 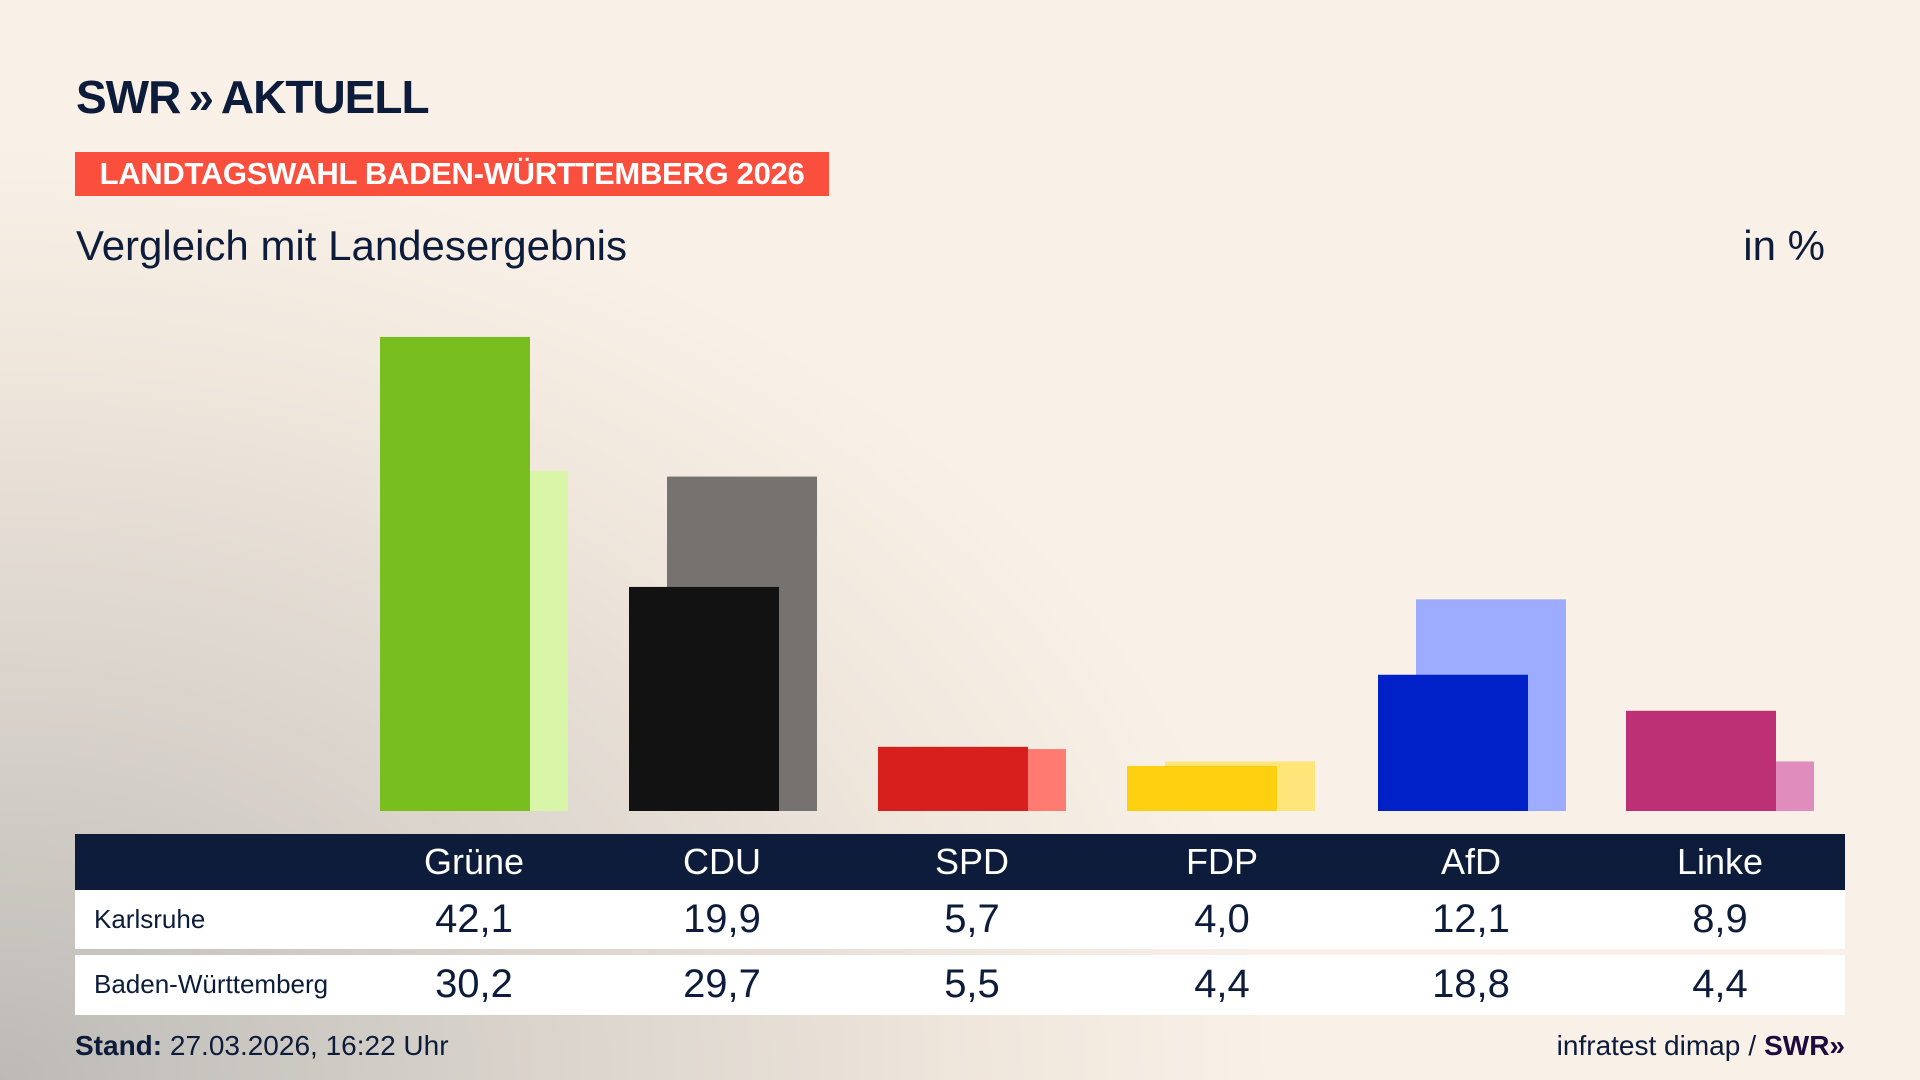 I want to click on table-header: Grüne CDU SPD FDP AfD Linke, so click(x=960, y=862).